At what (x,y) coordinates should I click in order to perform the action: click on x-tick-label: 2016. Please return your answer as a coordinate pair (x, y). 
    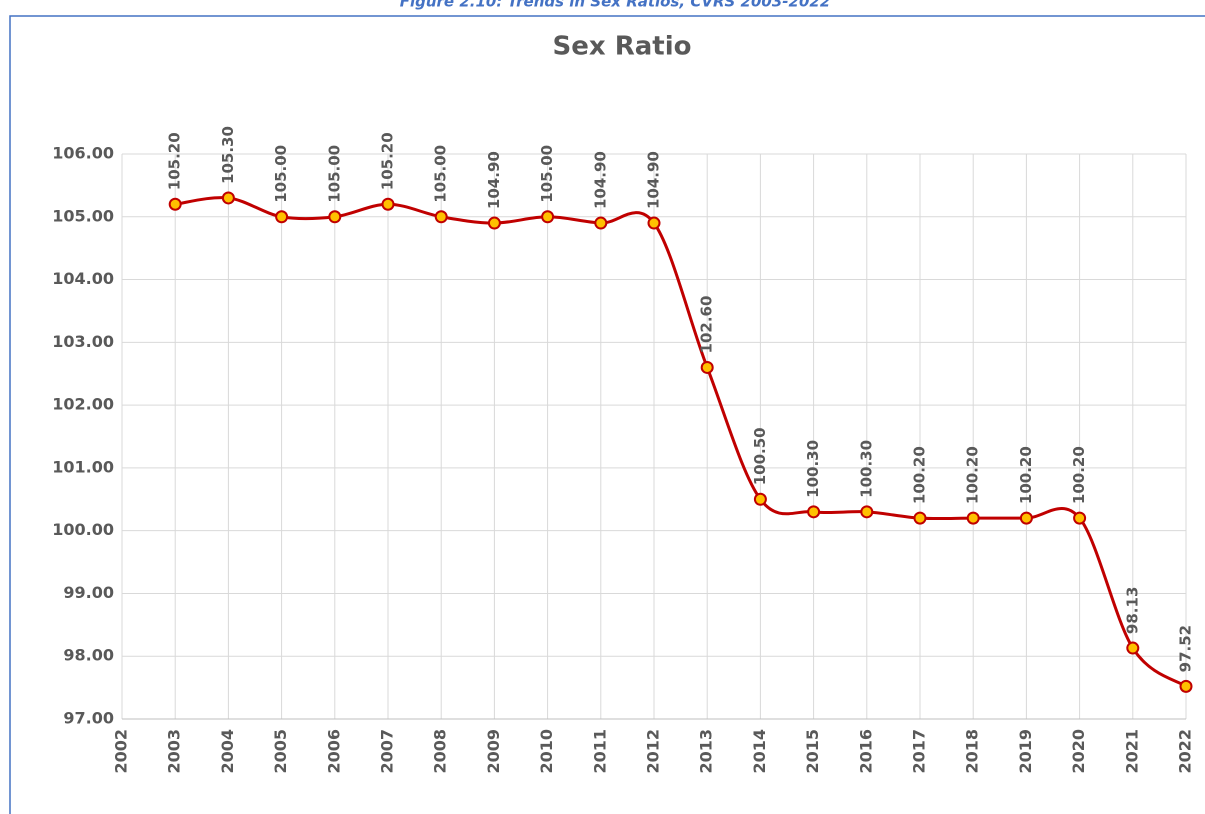
    Looking at the image, I should click on (865, 751).